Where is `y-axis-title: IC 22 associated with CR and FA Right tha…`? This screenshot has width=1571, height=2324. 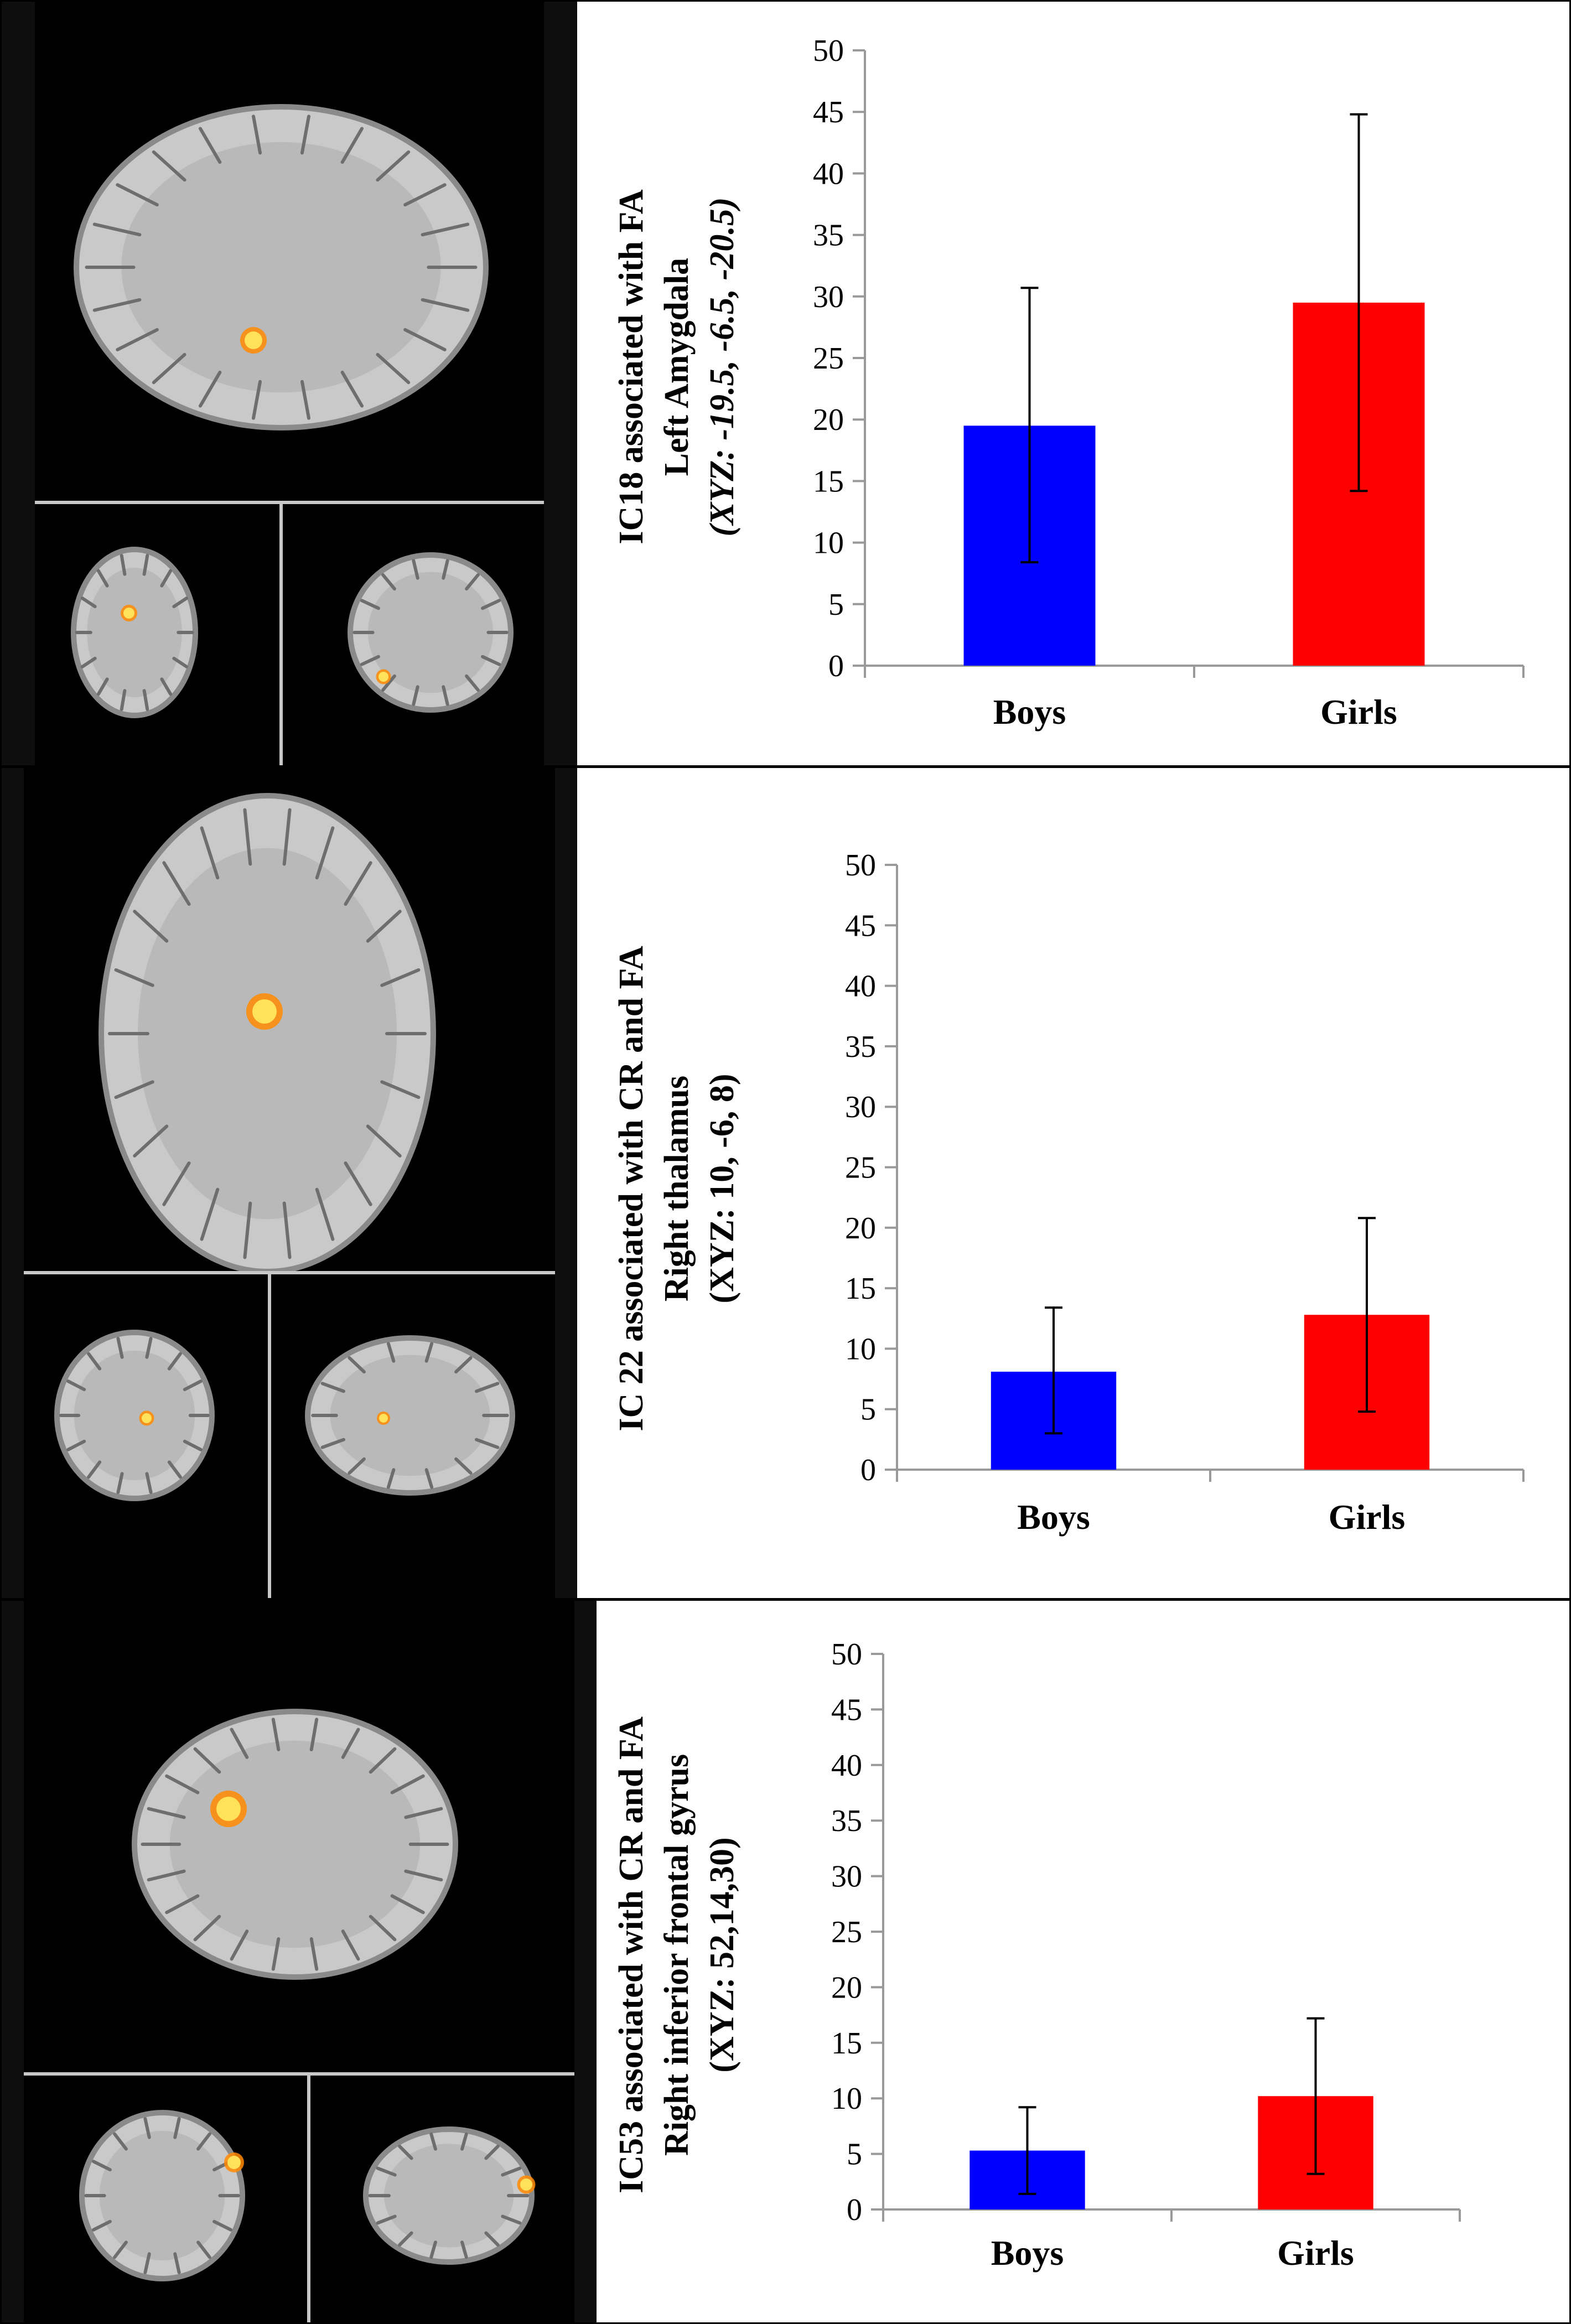
y-axis-title: IC 22 associated with CR and FA Right tha… is located at coordinates (677, 1188).